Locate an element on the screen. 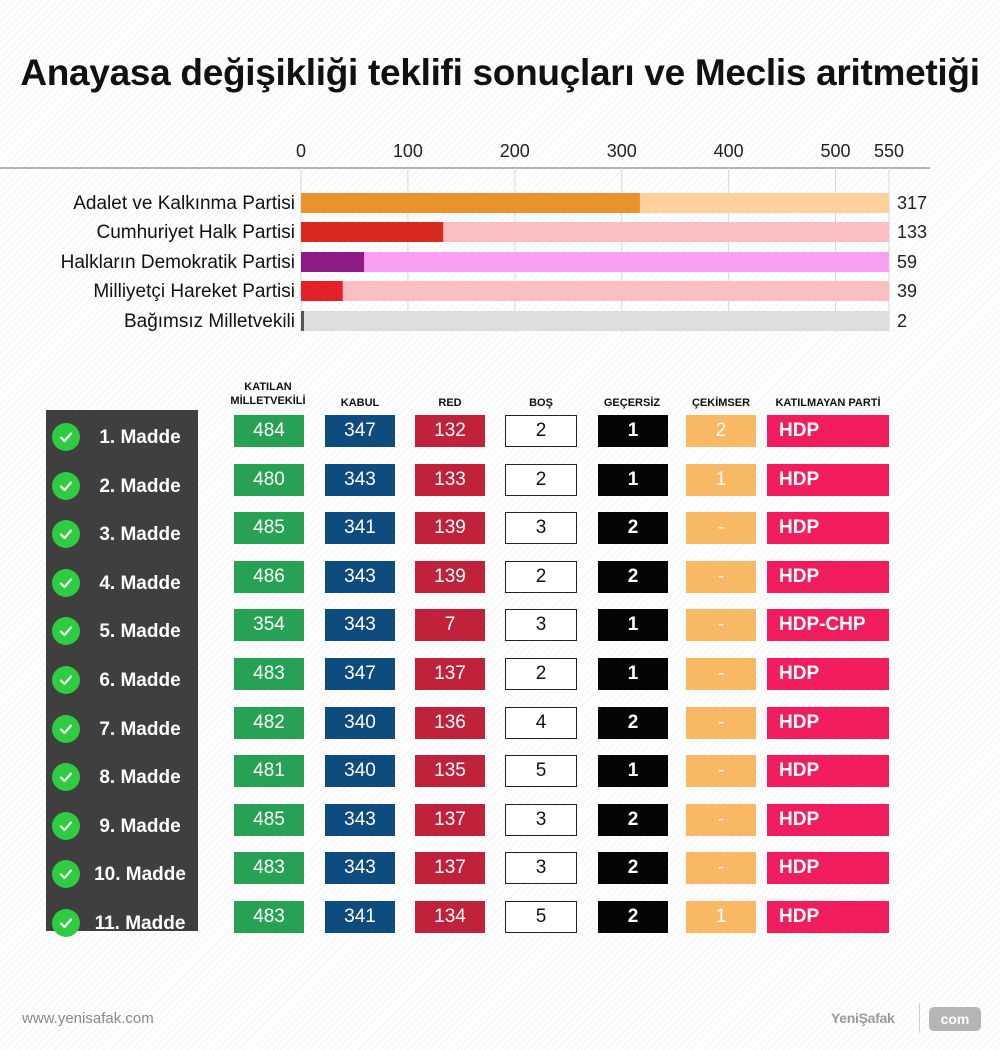 The image size is (1000, 1050). article-label: 6. Madde is located at coordinates (140, 680).